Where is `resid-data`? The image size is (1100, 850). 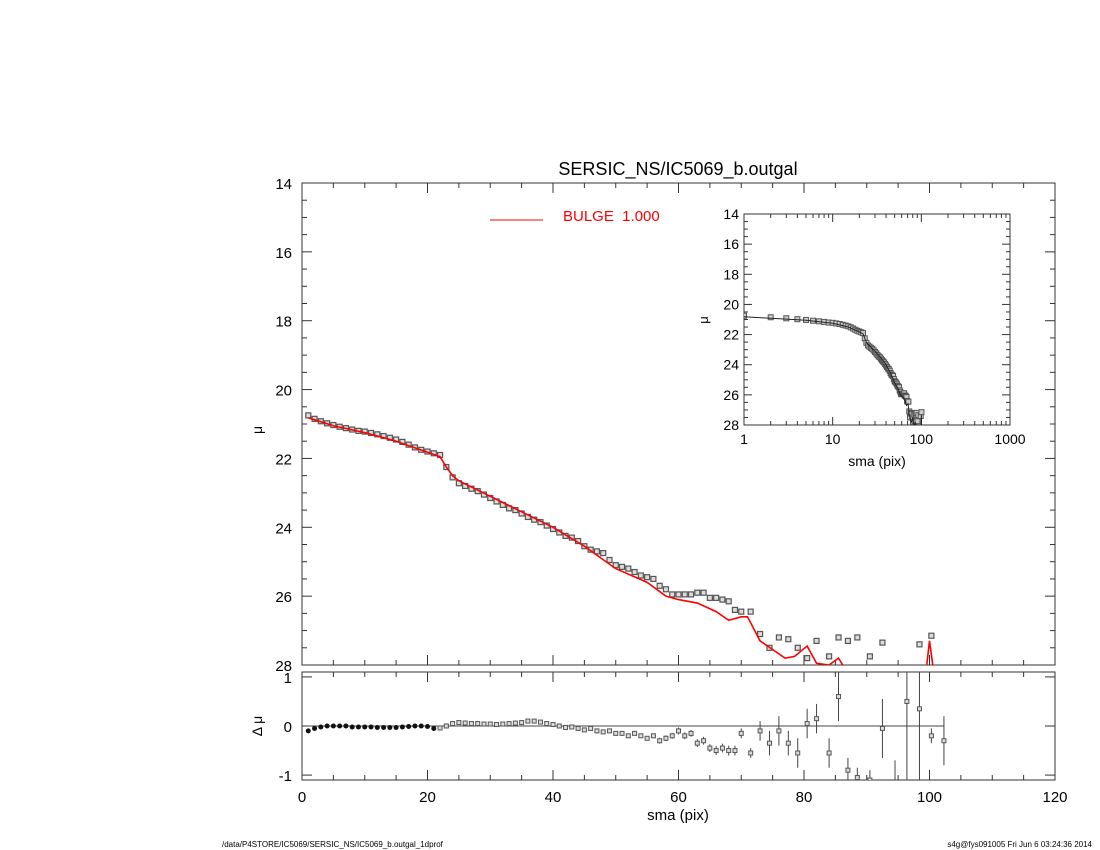
resid-data is located at coordinates (626, 732).